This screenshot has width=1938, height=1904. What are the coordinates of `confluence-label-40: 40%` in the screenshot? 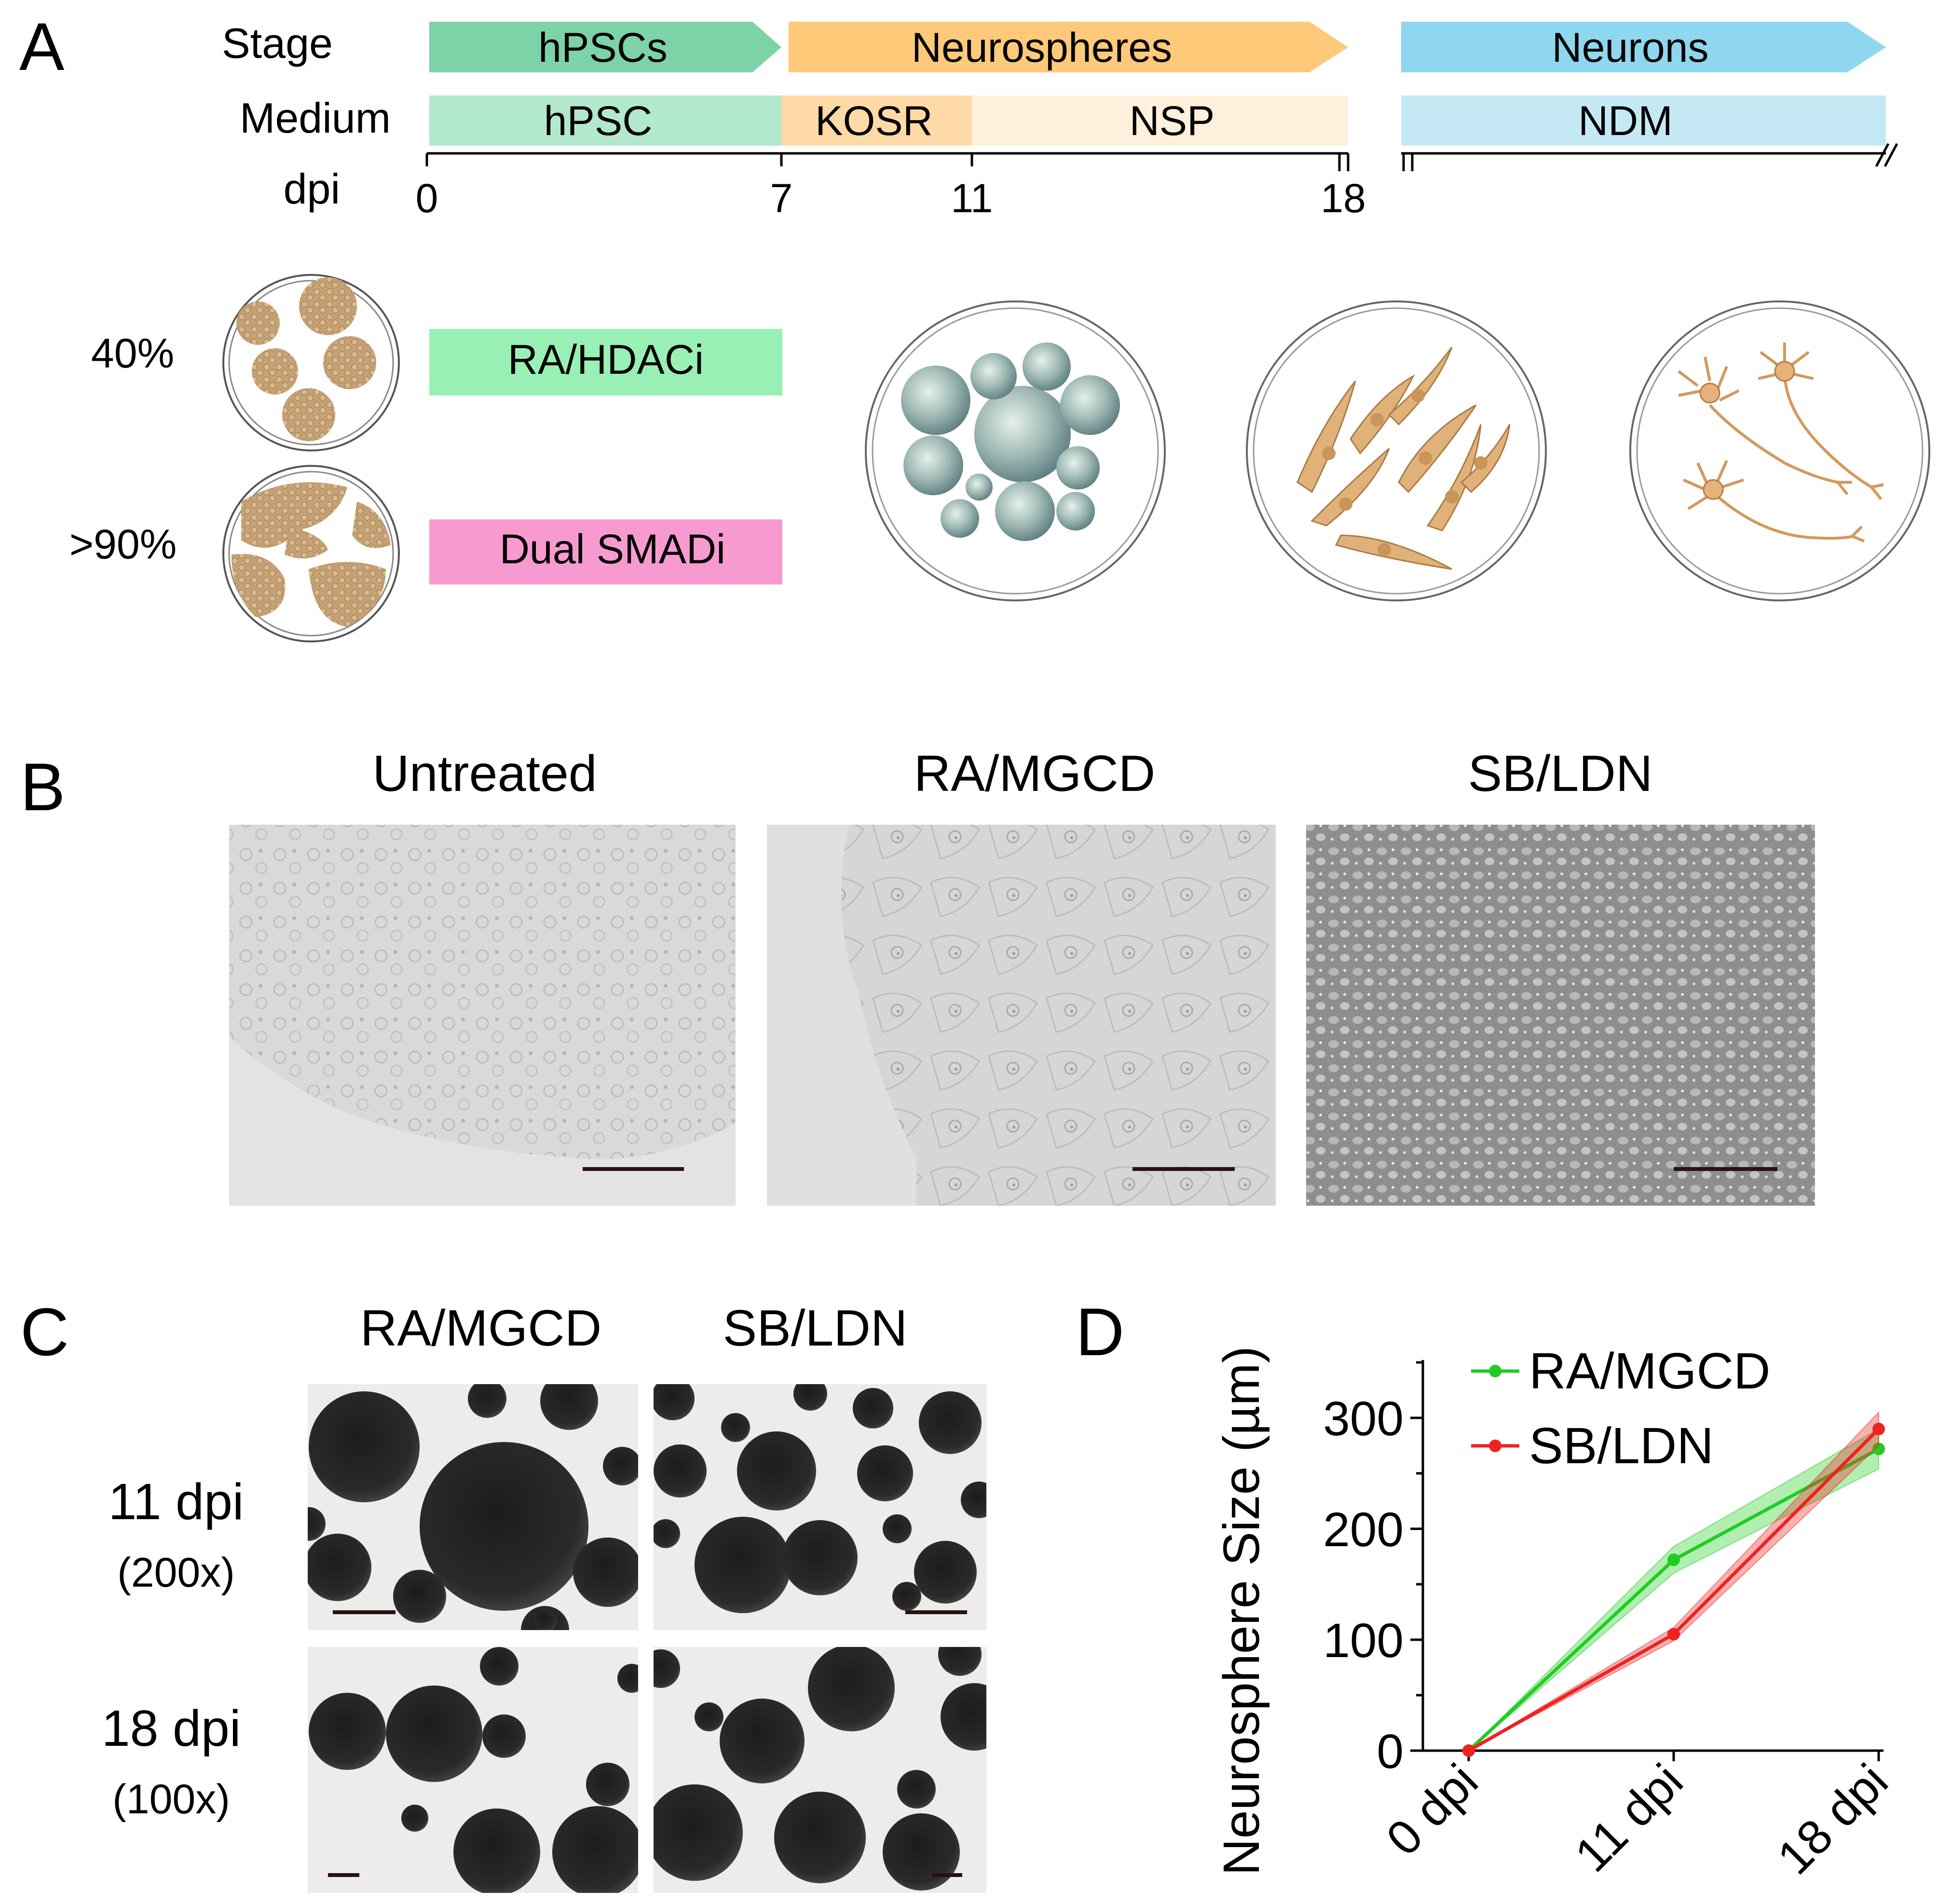 It's located at (132, 354).